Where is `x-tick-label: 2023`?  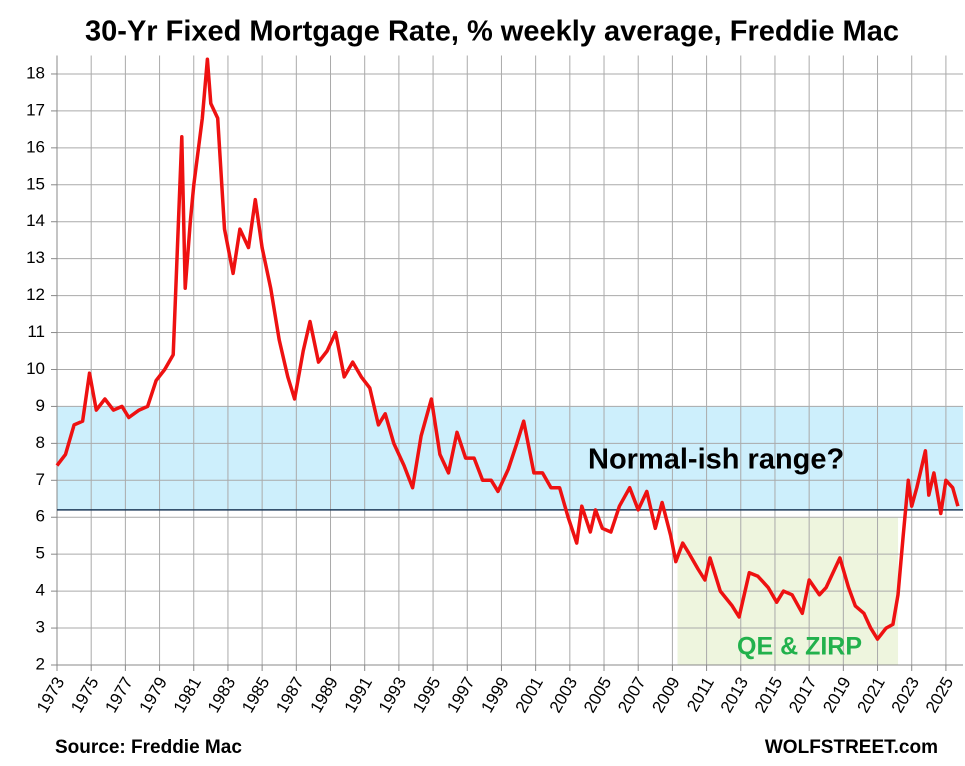
x-tick-label: 2023 is located at coordinates (905, 695).